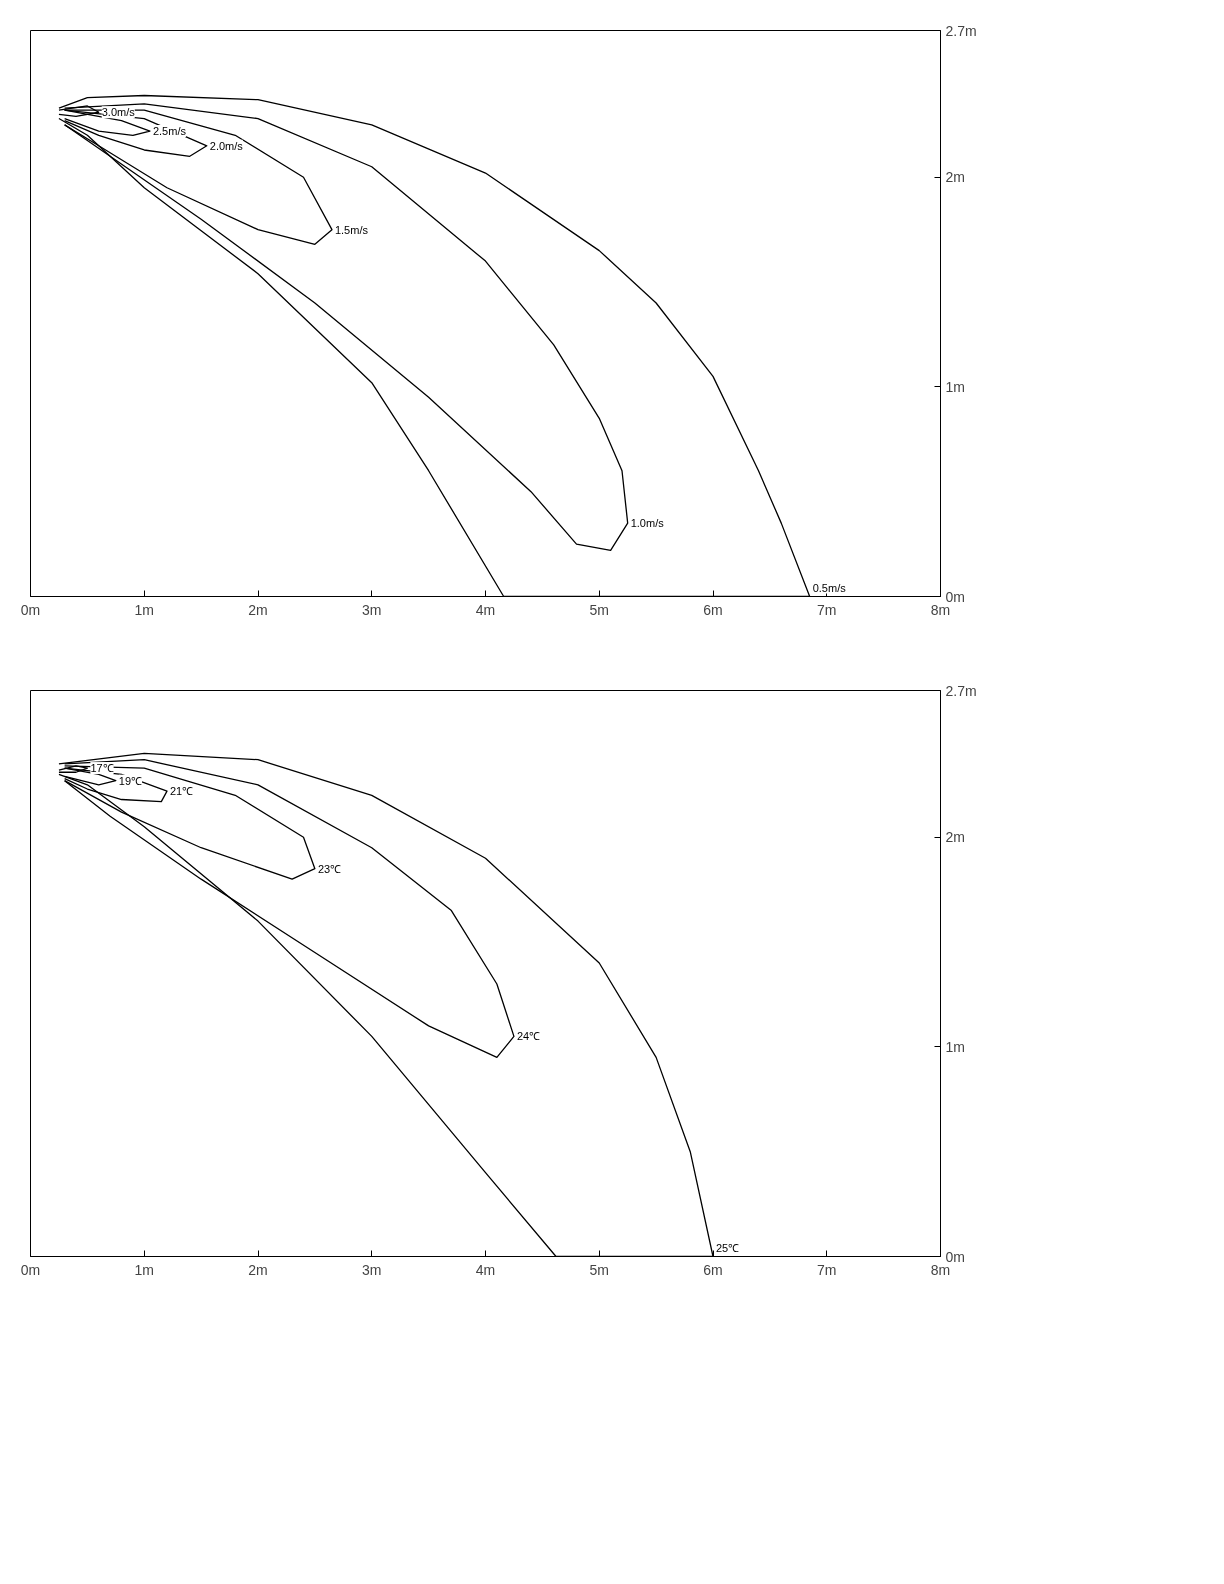 The image size is (1224, 1584). Describe the element at coordinates (528, 1036) in the screenshot. I see `series-label: 24℃` at that location.